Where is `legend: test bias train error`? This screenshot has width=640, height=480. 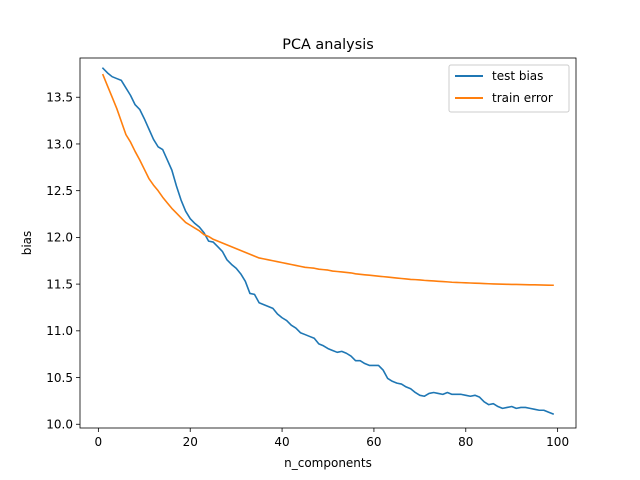
legend: test bias train error is located at coordinates (509, 88).